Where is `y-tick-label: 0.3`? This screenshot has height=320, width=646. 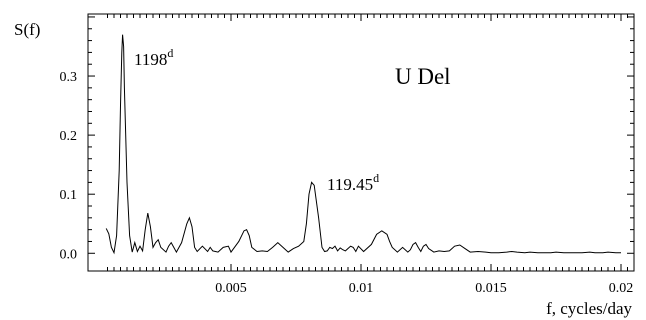
y-tick-label: 0.3 is located at coordinates (69, 77).